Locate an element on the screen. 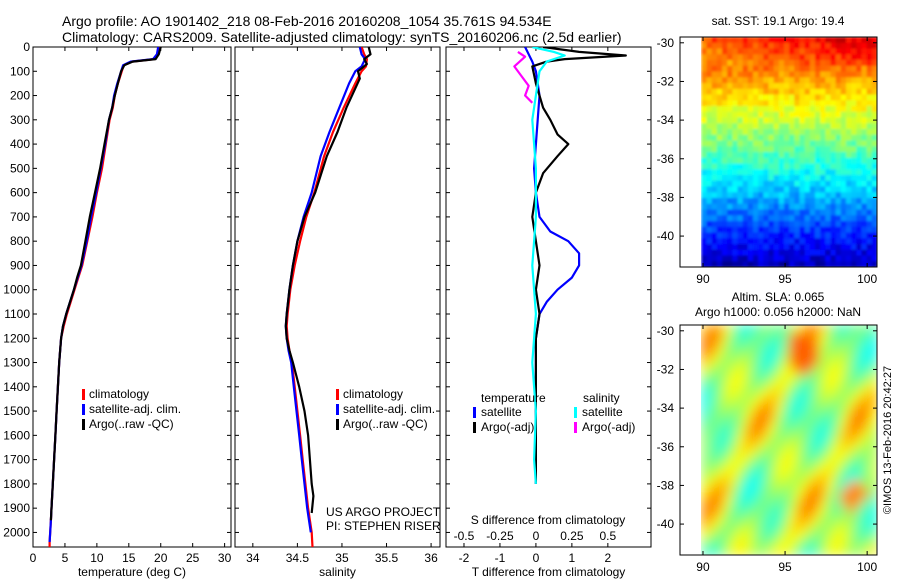  map-frame-sla_map is located at coordinates (778, 440).